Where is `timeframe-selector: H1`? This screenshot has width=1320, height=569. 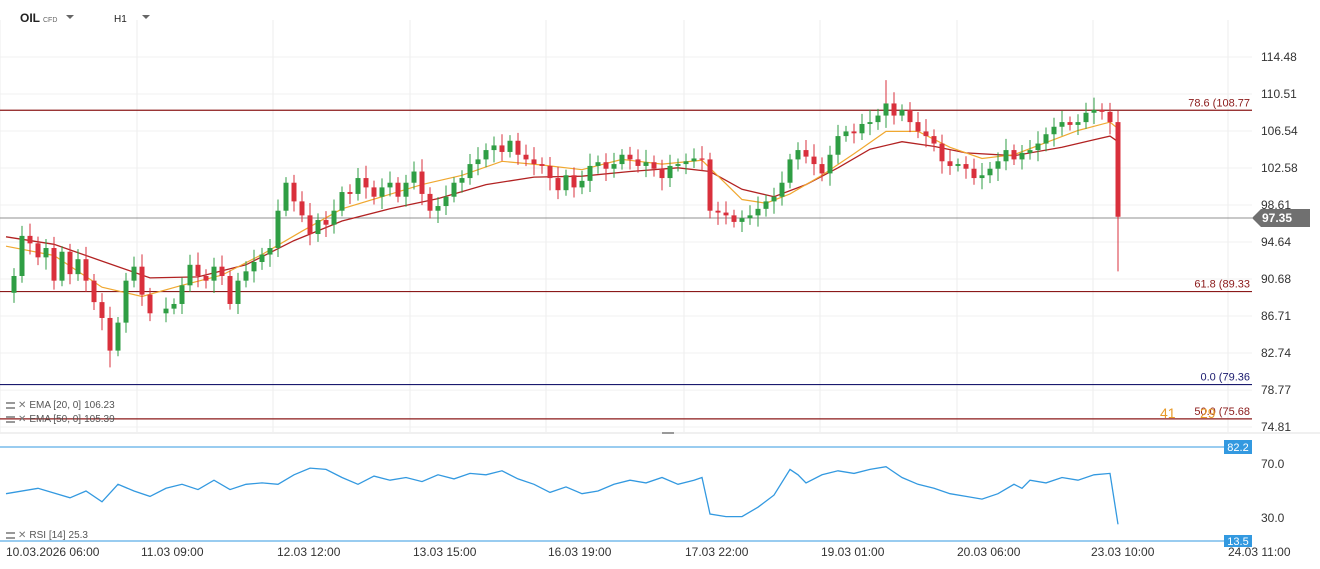
timeframe-selector: H1 is located at coordinates (120, 19).